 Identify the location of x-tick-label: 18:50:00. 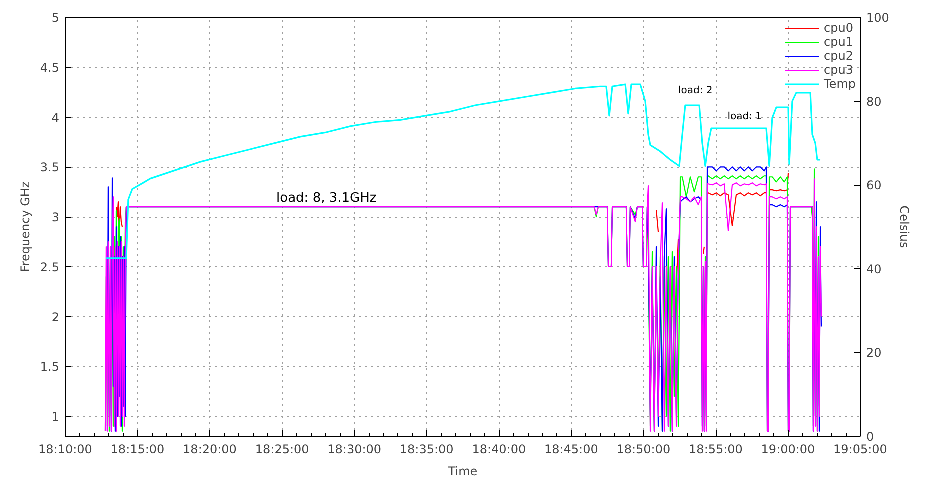
(643, 449).